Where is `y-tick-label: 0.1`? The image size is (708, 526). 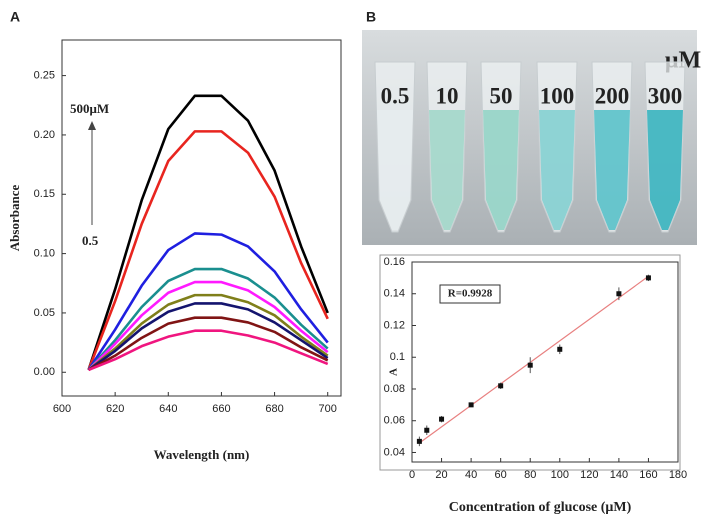
y-tick-label: 0.1 is located at coordinates (397, 357).